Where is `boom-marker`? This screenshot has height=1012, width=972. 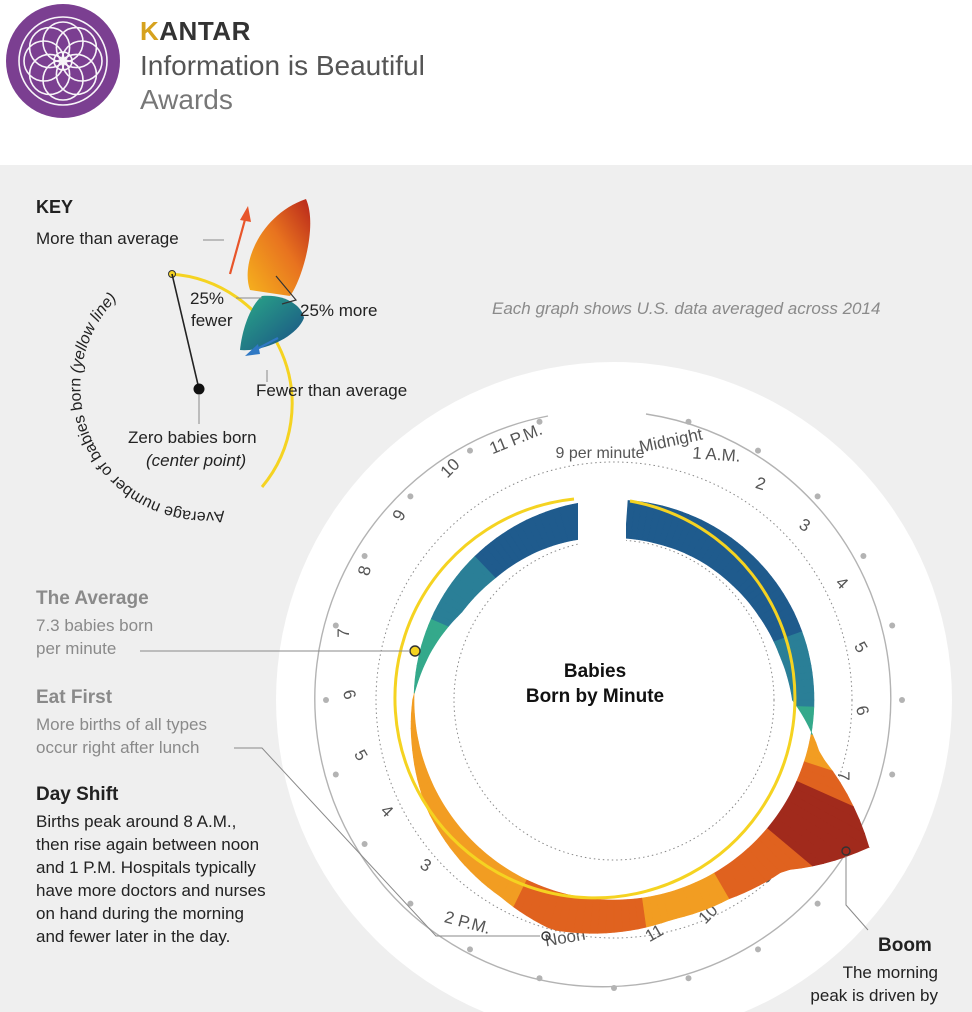 boom-marker is located at coordinates (846, 851).